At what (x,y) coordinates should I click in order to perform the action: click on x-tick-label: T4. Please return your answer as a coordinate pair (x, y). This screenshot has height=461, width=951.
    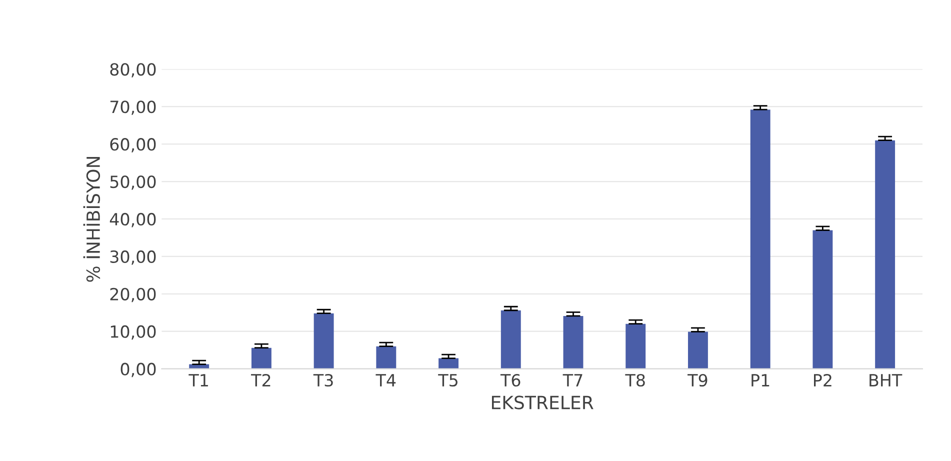
    Looking at the image, I should click on (386, 380).